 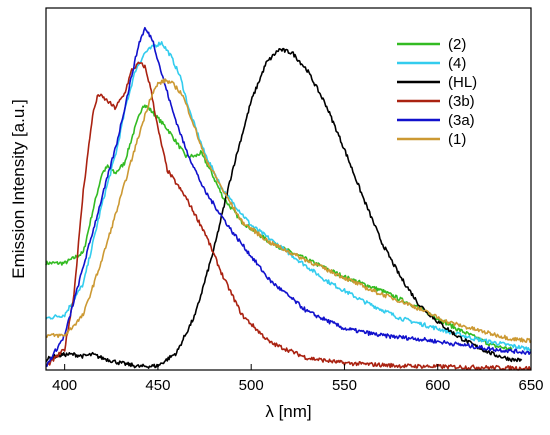 I want to click on x-tick-label: 500, so click(x=251, y=385).